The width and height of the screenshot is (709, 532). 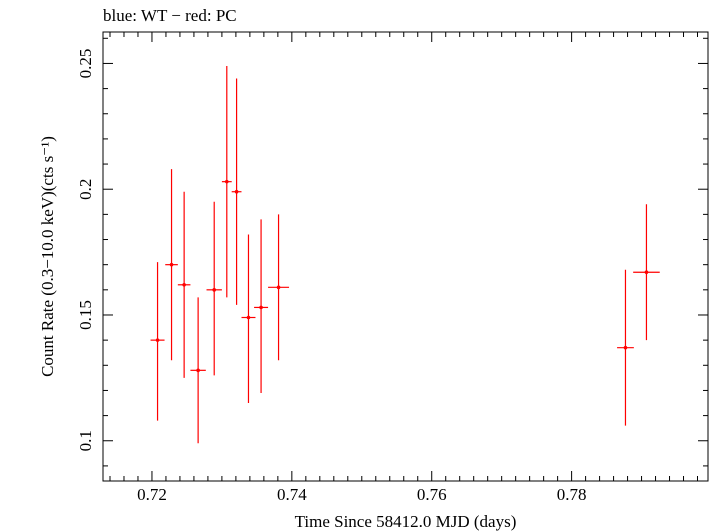 What do you see at coordinates (47, 256) in the screenshot?
I see `y-axis-label: Count Rate (0.3−10.0 keV)(cts s⁻¹)` at bounding box center [47, 256].